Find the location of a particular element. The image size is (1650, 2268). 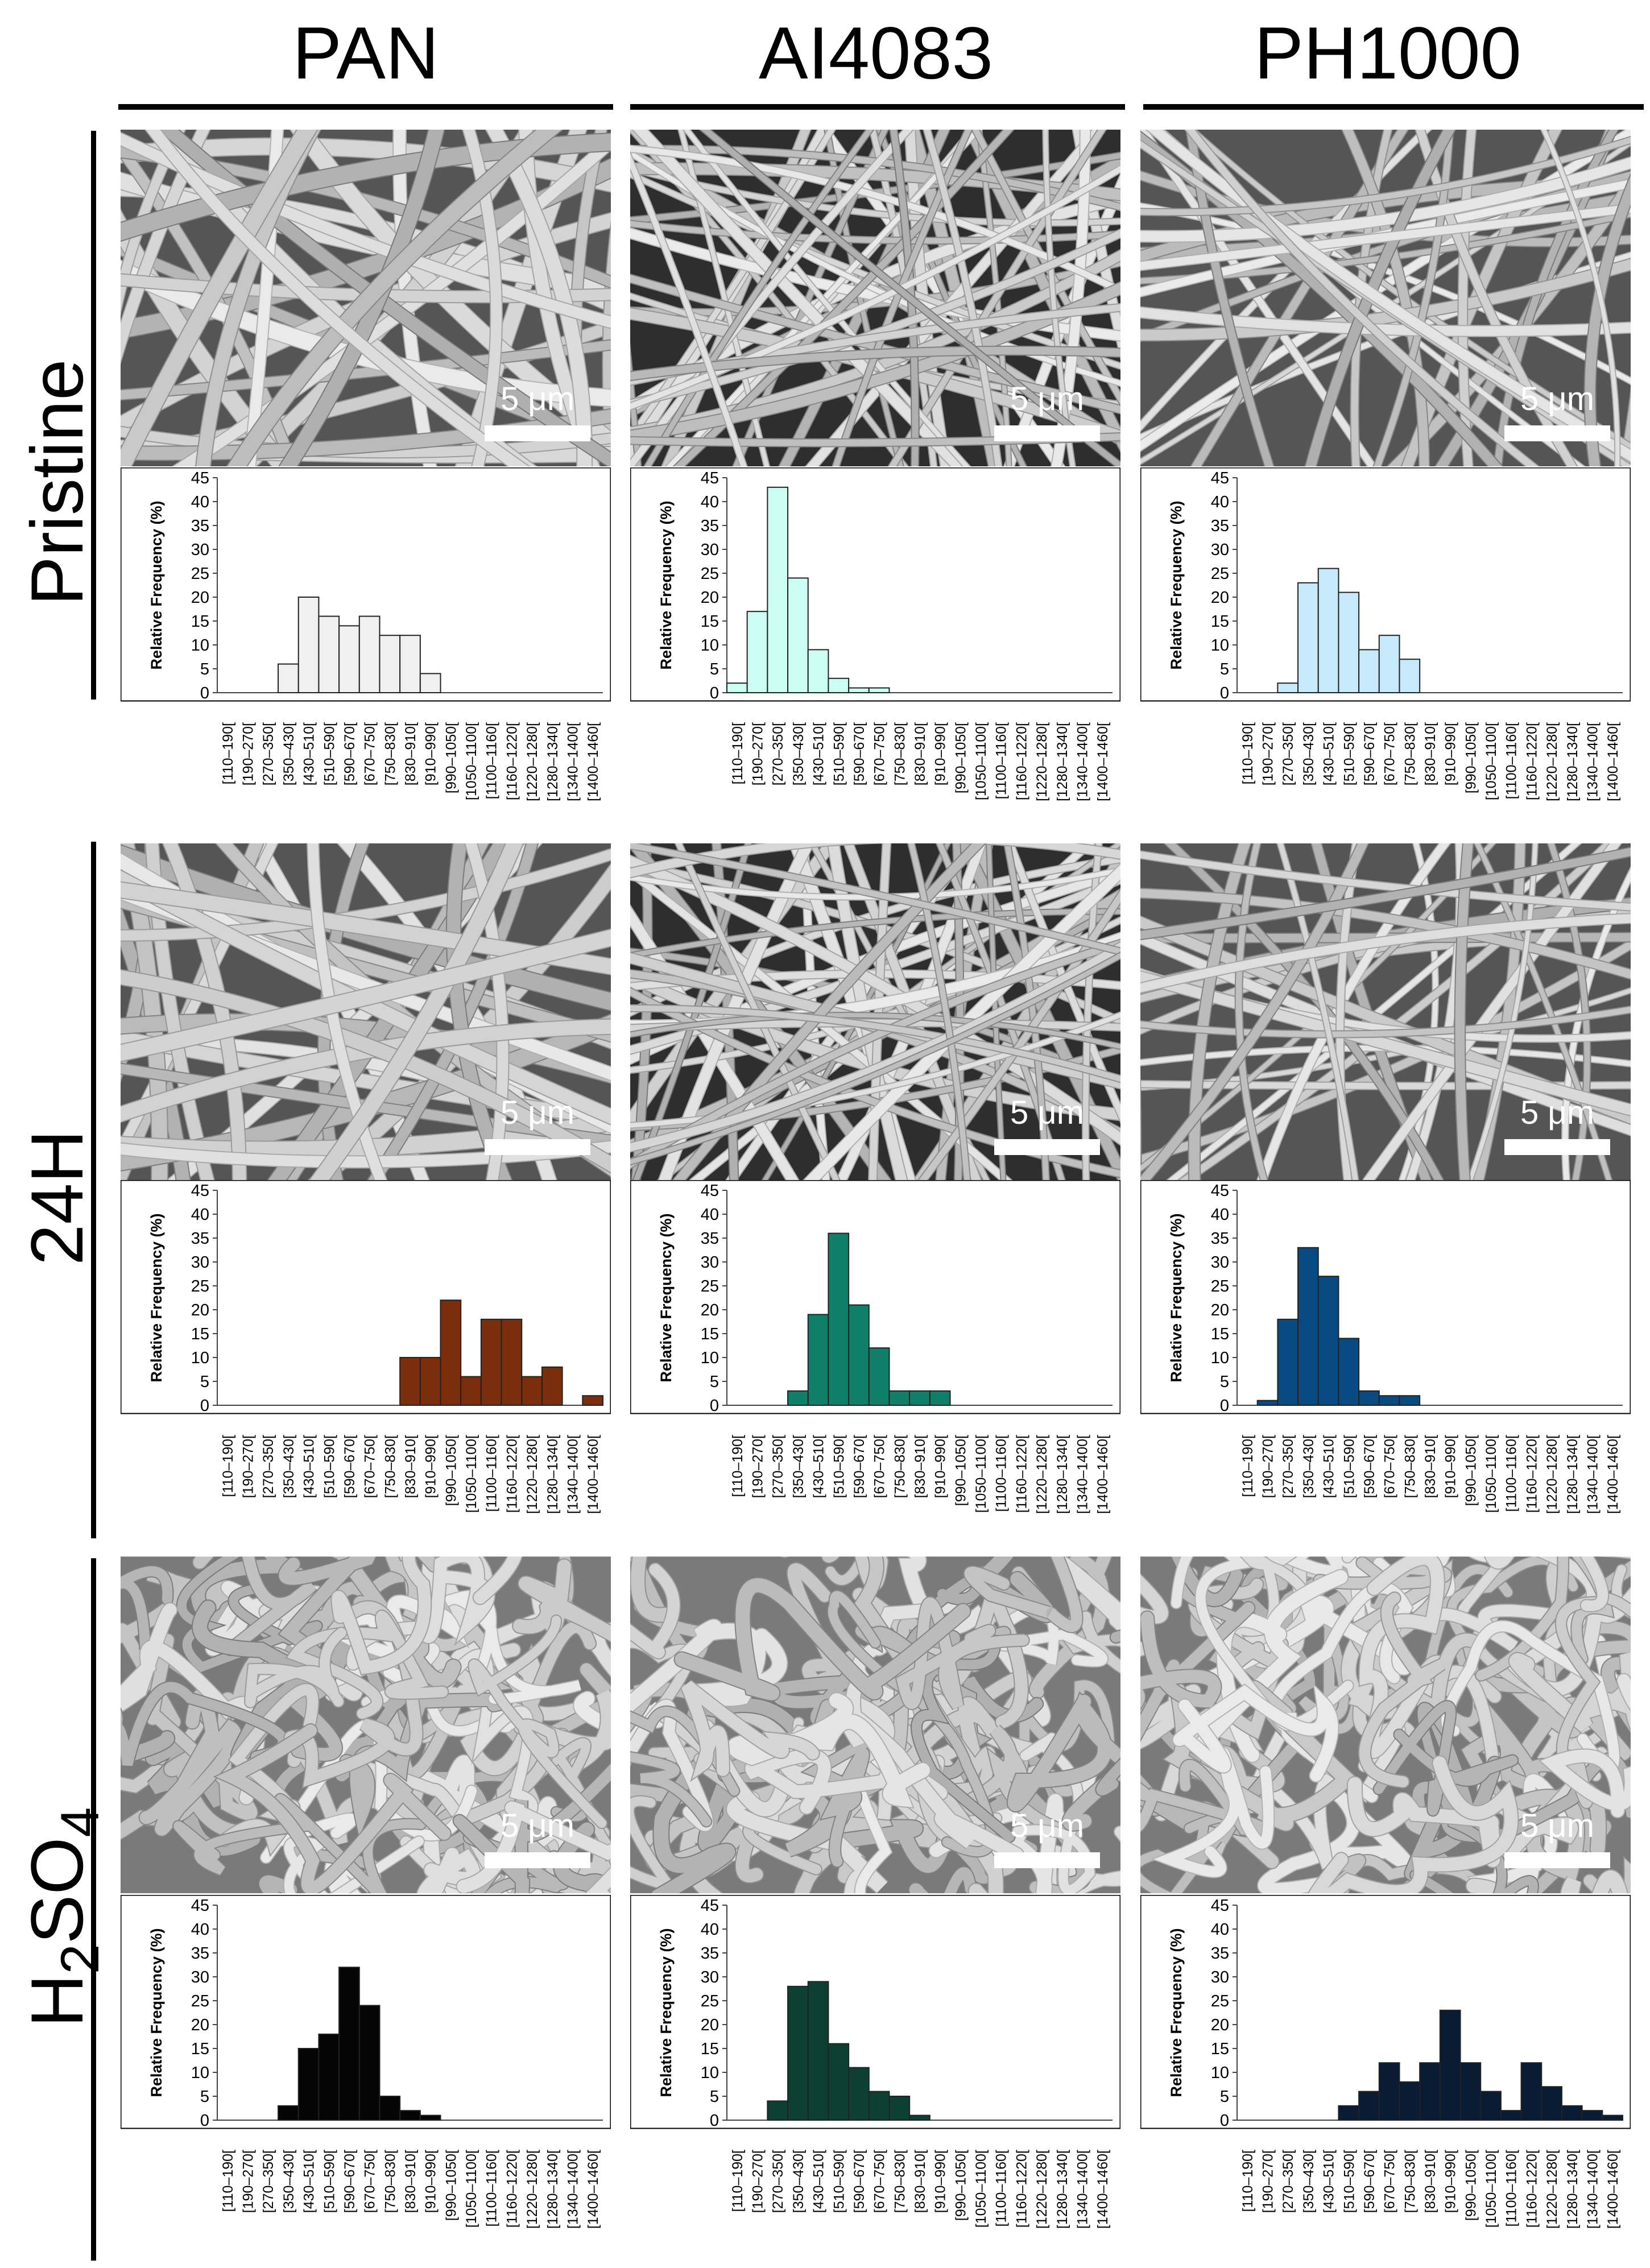

column-rule-ai4083 is located at coordinates (878, 107).